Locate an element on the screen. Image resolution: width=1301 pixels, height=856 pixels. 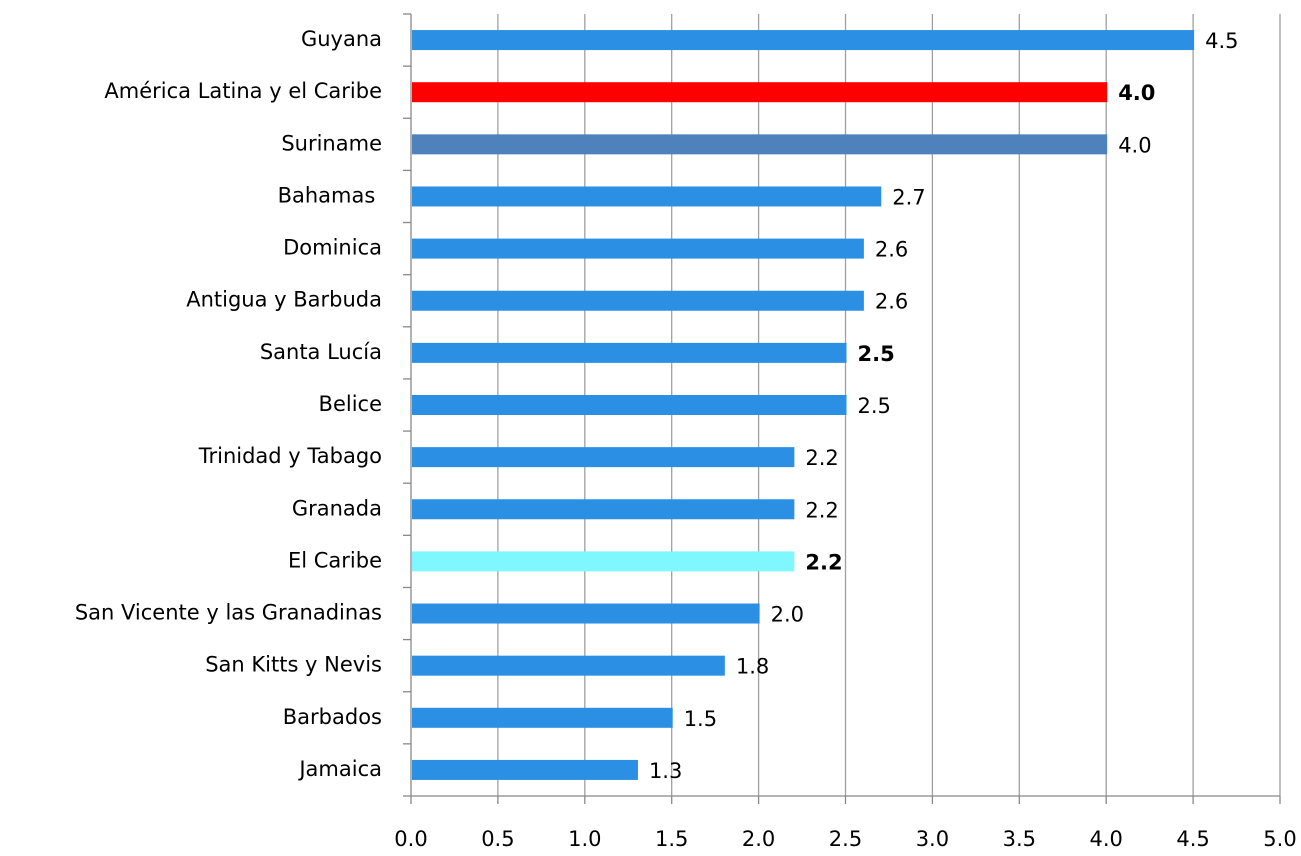
x-tick-label: 1.0 is located at coordinates (584, 839).